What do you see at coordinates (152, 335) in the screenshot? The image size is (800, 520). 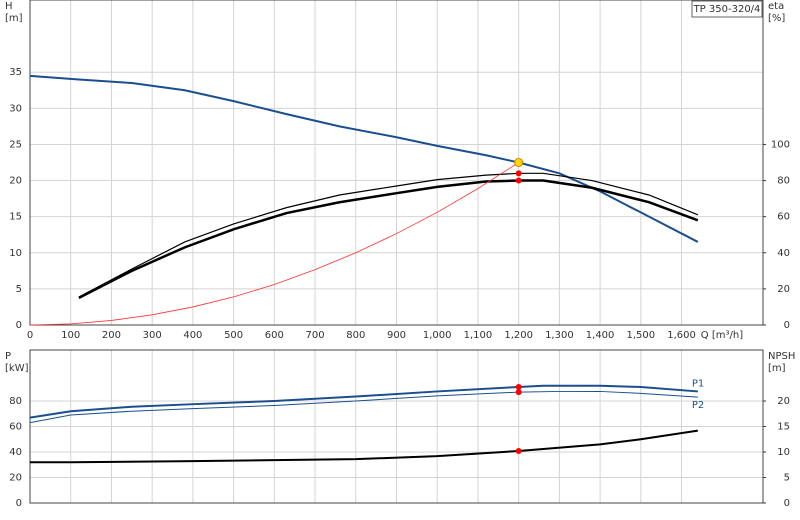 I see `x-tick-label: 300` at bounding box center [152, 335].